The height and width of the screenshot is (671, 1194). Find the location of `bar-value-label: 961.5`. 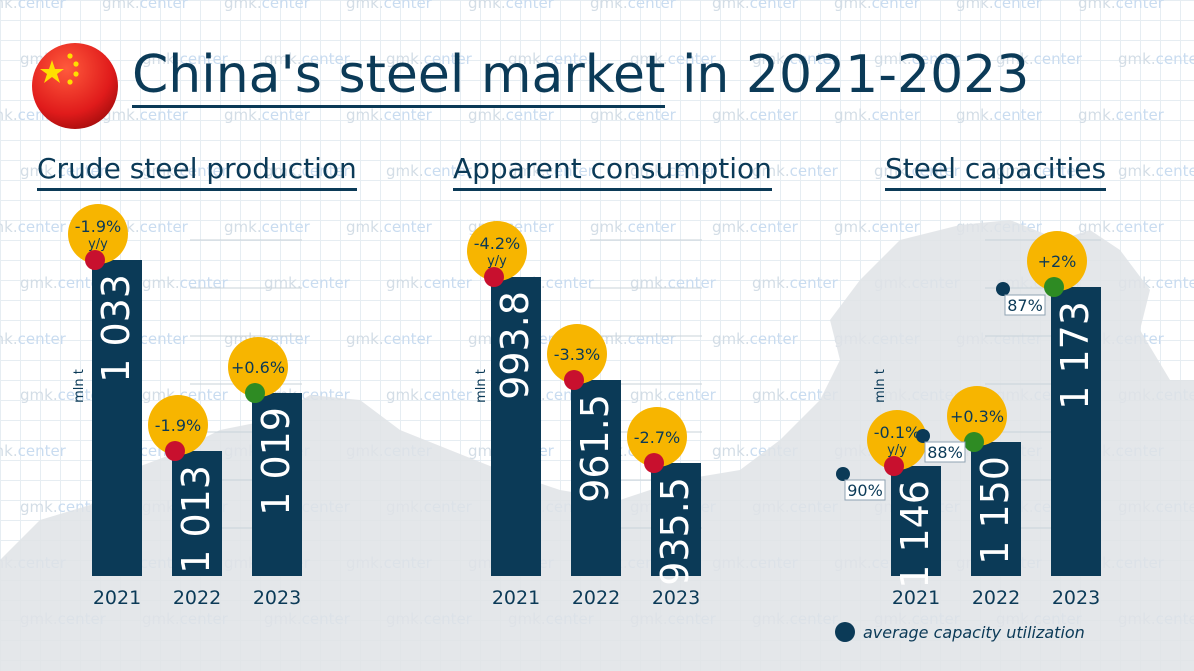

bar-value-label: 961.5 is located at coordinates (595, 448).